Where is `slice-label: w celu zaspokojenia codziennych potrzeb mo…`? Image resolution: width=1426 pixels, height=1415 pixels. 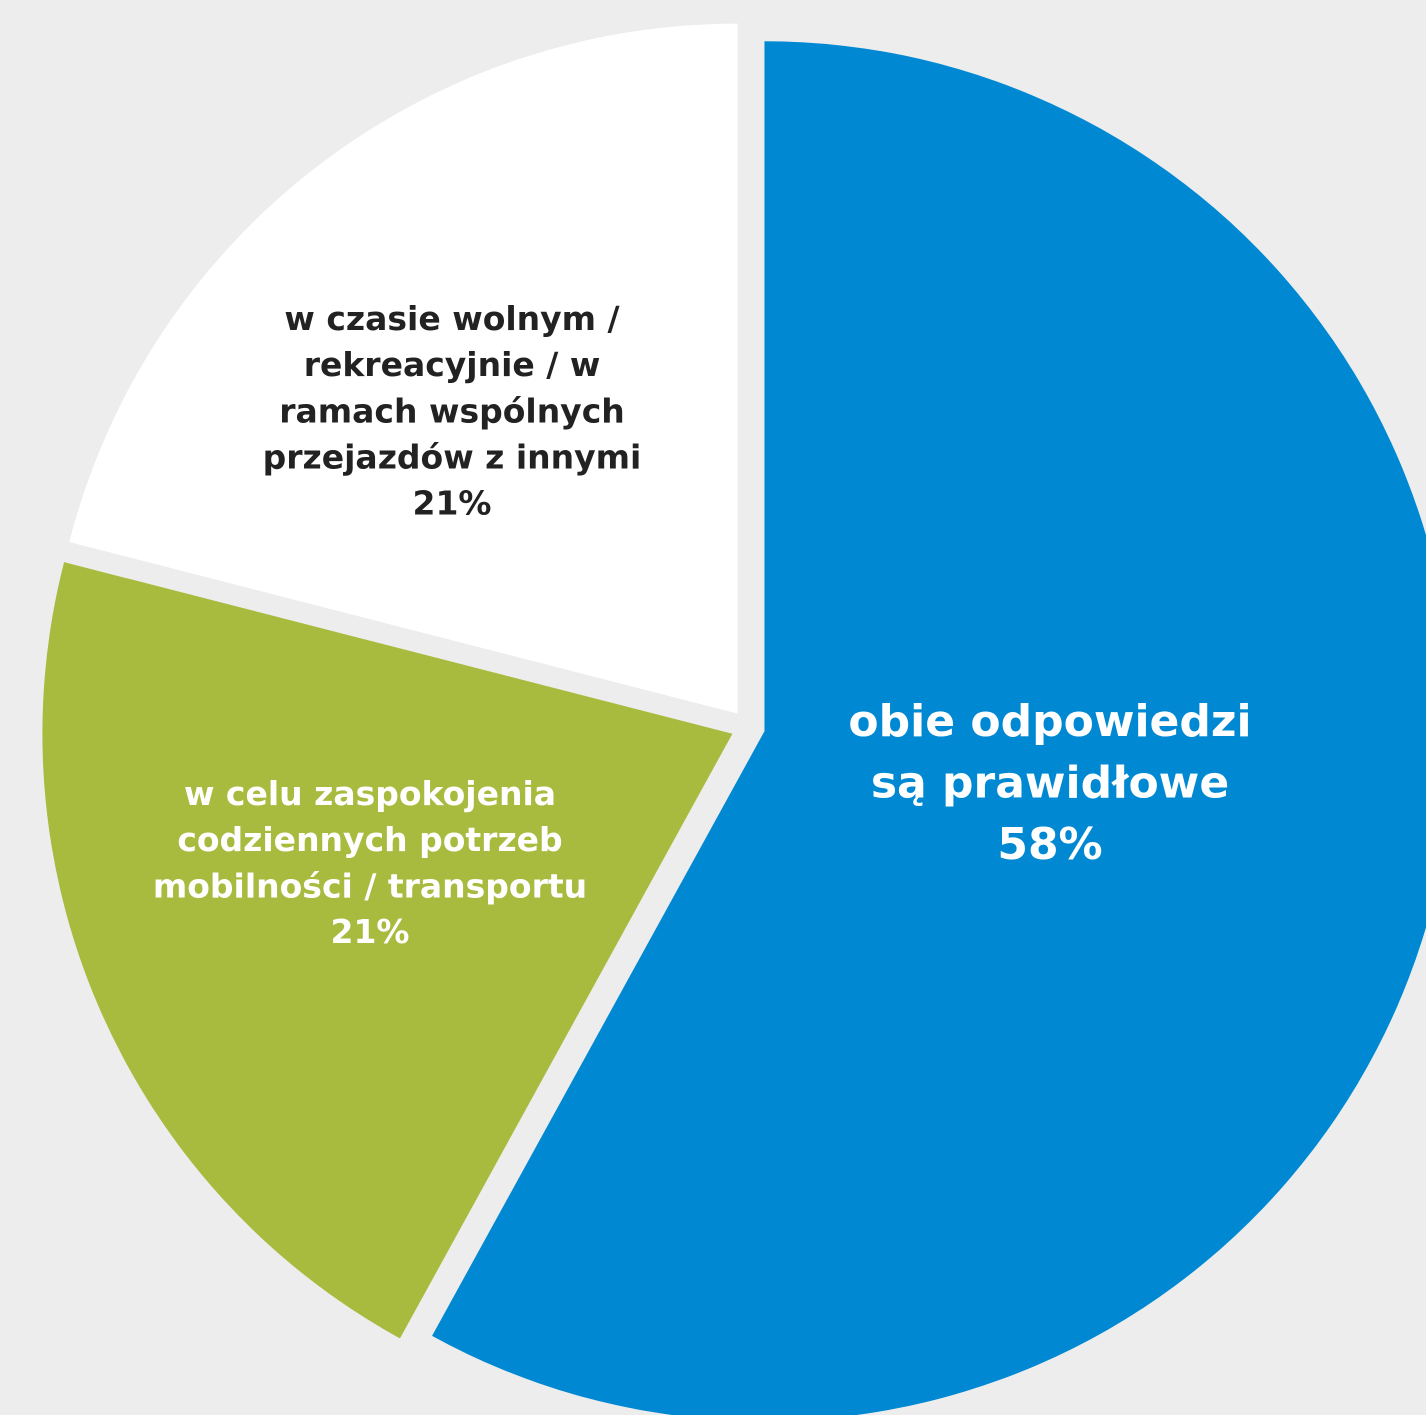 slice-label: w celu zaspokojenia codziennych potrzeb mo… is located at coordinates (370, 839).